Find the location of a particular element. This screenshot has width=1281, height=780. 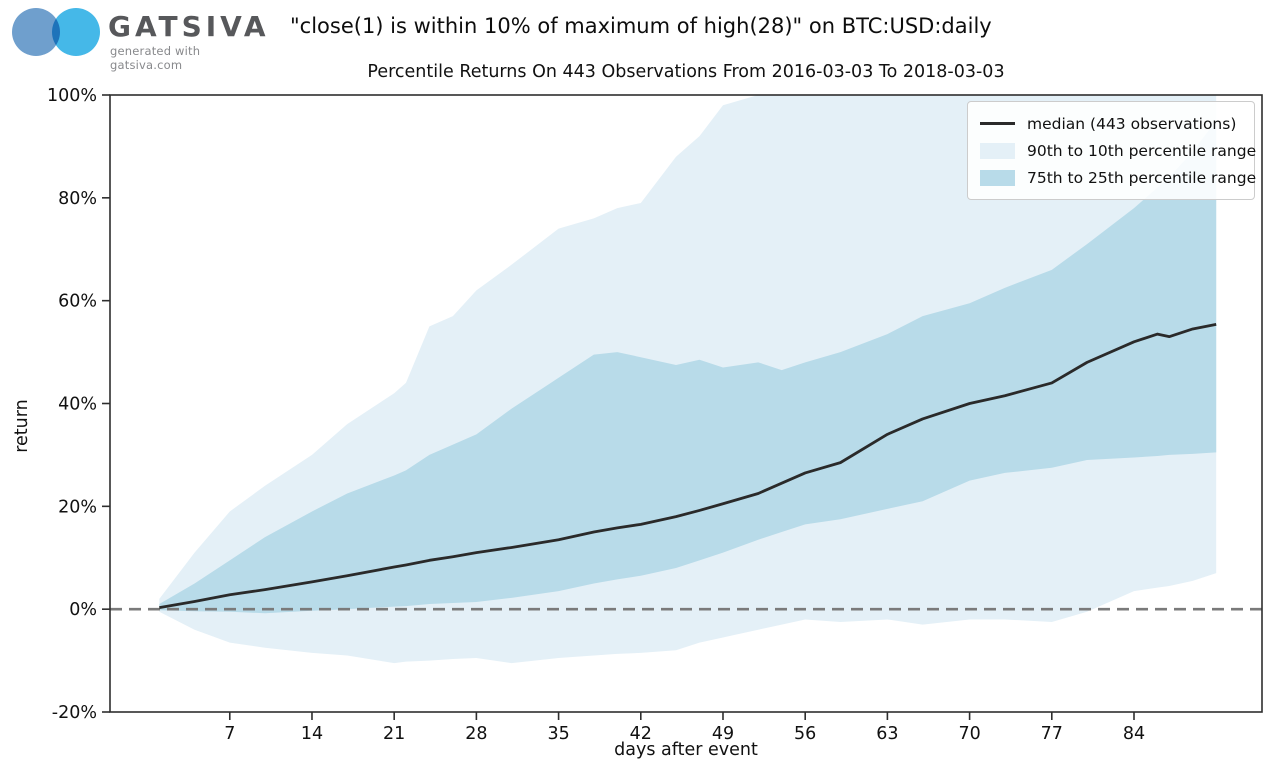

legend-item-median: median (443 observations) is located at coordinates (1111, 123).